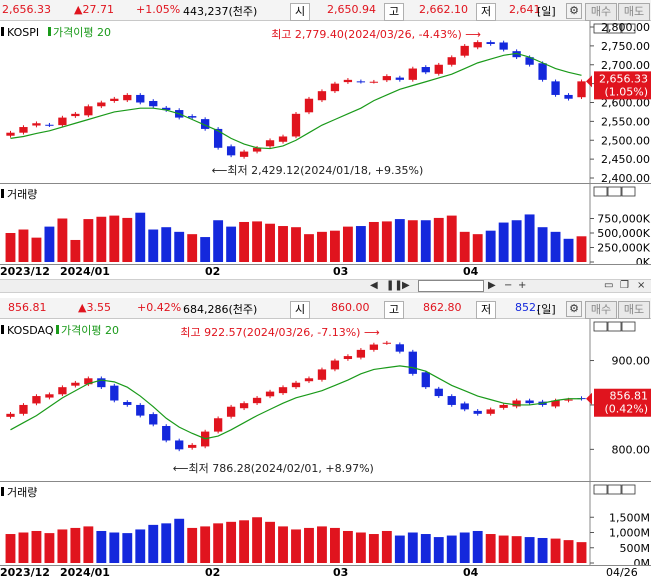 The image size is (651, 579). I want to click on y-tick-label: 900.00, so click(631, 361).